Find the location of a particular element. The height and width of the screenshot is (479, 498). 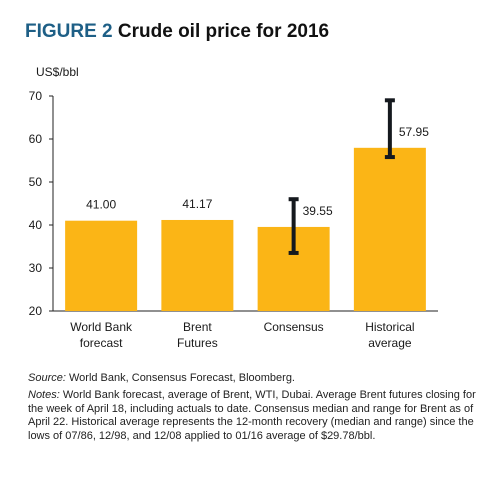

data-label: 39.55 is located at coordinates (318, 211).